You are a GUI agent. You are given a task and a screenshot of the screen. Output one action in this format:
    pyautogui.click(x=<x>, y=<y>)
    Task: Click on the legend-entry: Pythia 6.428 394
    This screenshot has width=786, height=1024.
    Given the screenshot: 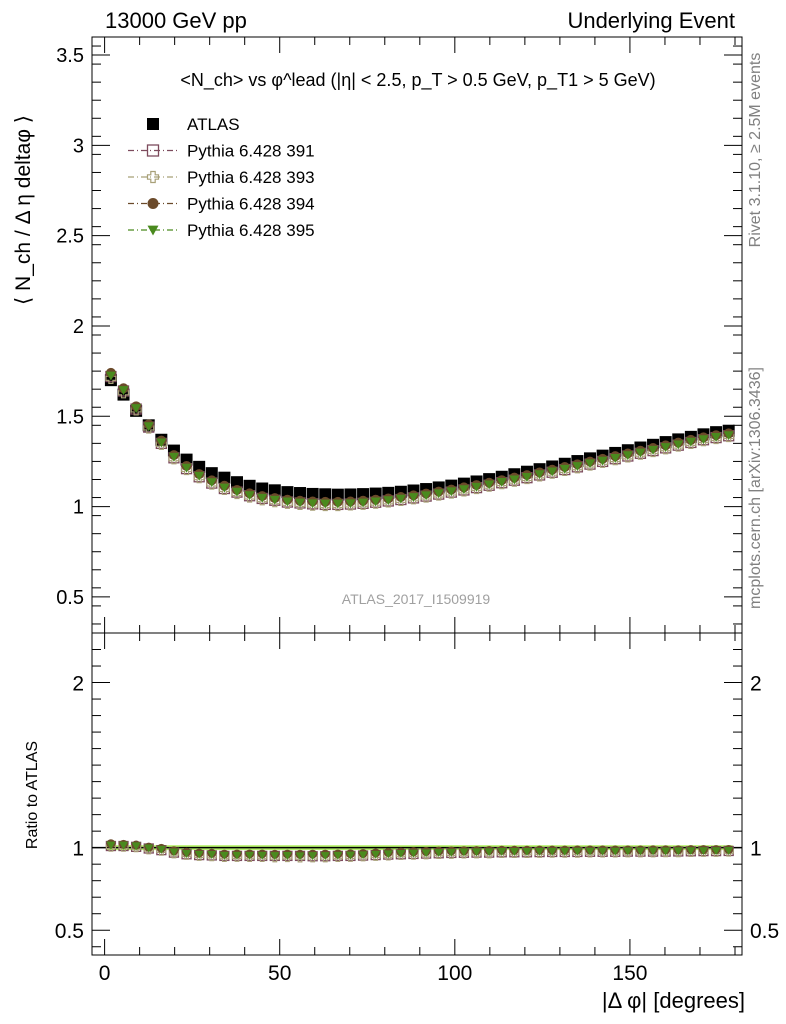 What is the action you would take?
    pyautogui.click(x=221, y=204)
    